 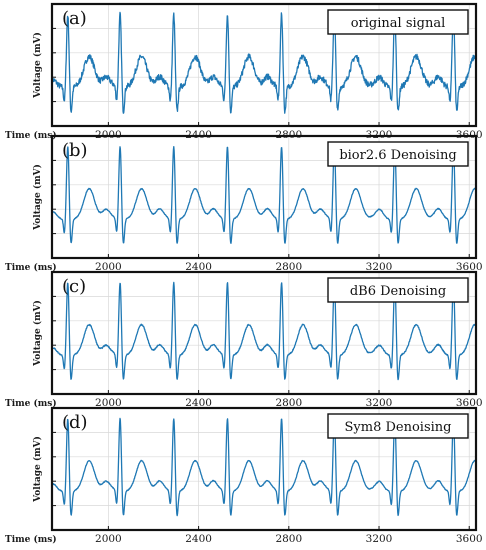 What do you see at coordinates (75, 422) in the screenshot?
I see `panel-label: (d)` at bounding box center [75, 422].